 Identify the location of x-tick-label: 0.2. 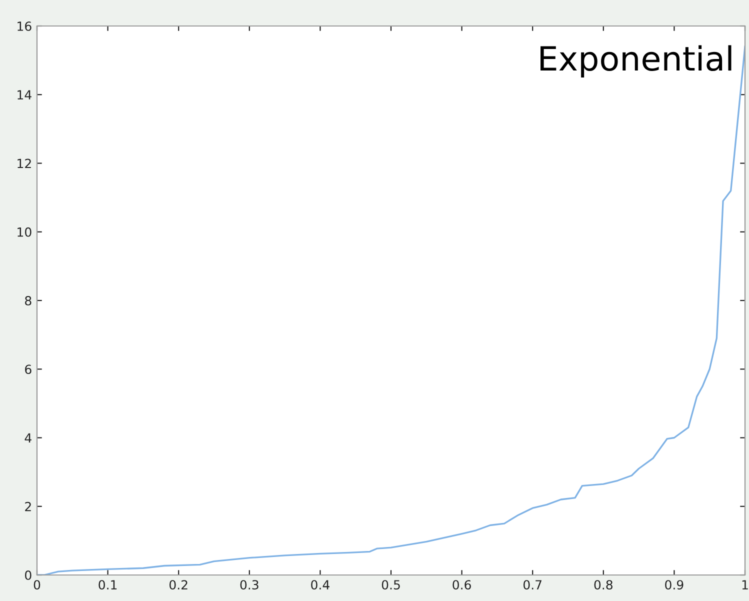
(178, 585).